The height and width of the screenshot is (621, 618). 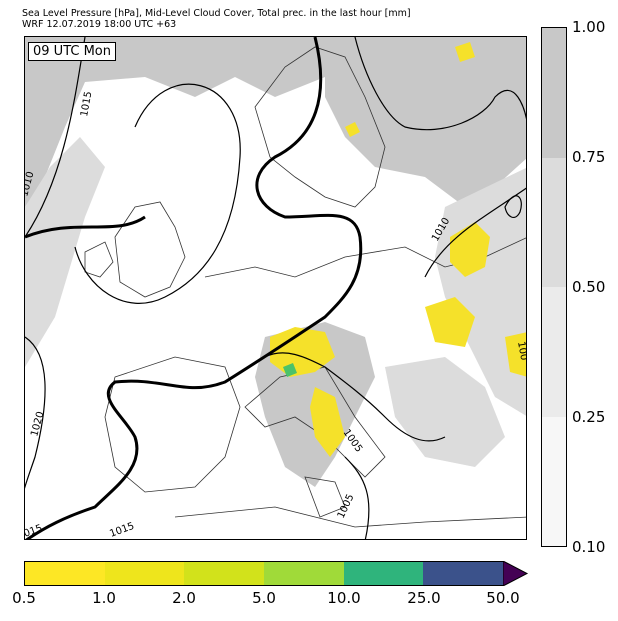 What do you see at coordinates (104, 598) in the screenshot?
I see `precip-colorbar-tick: 1.0` at bounding box center [104, 598].